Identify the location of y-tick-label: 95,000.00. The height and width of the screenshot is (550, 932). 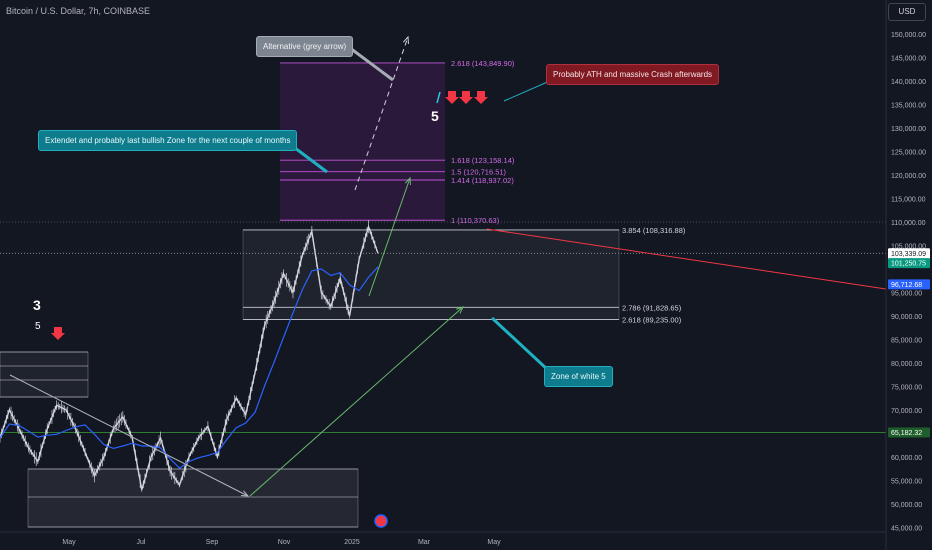
(906, 293).